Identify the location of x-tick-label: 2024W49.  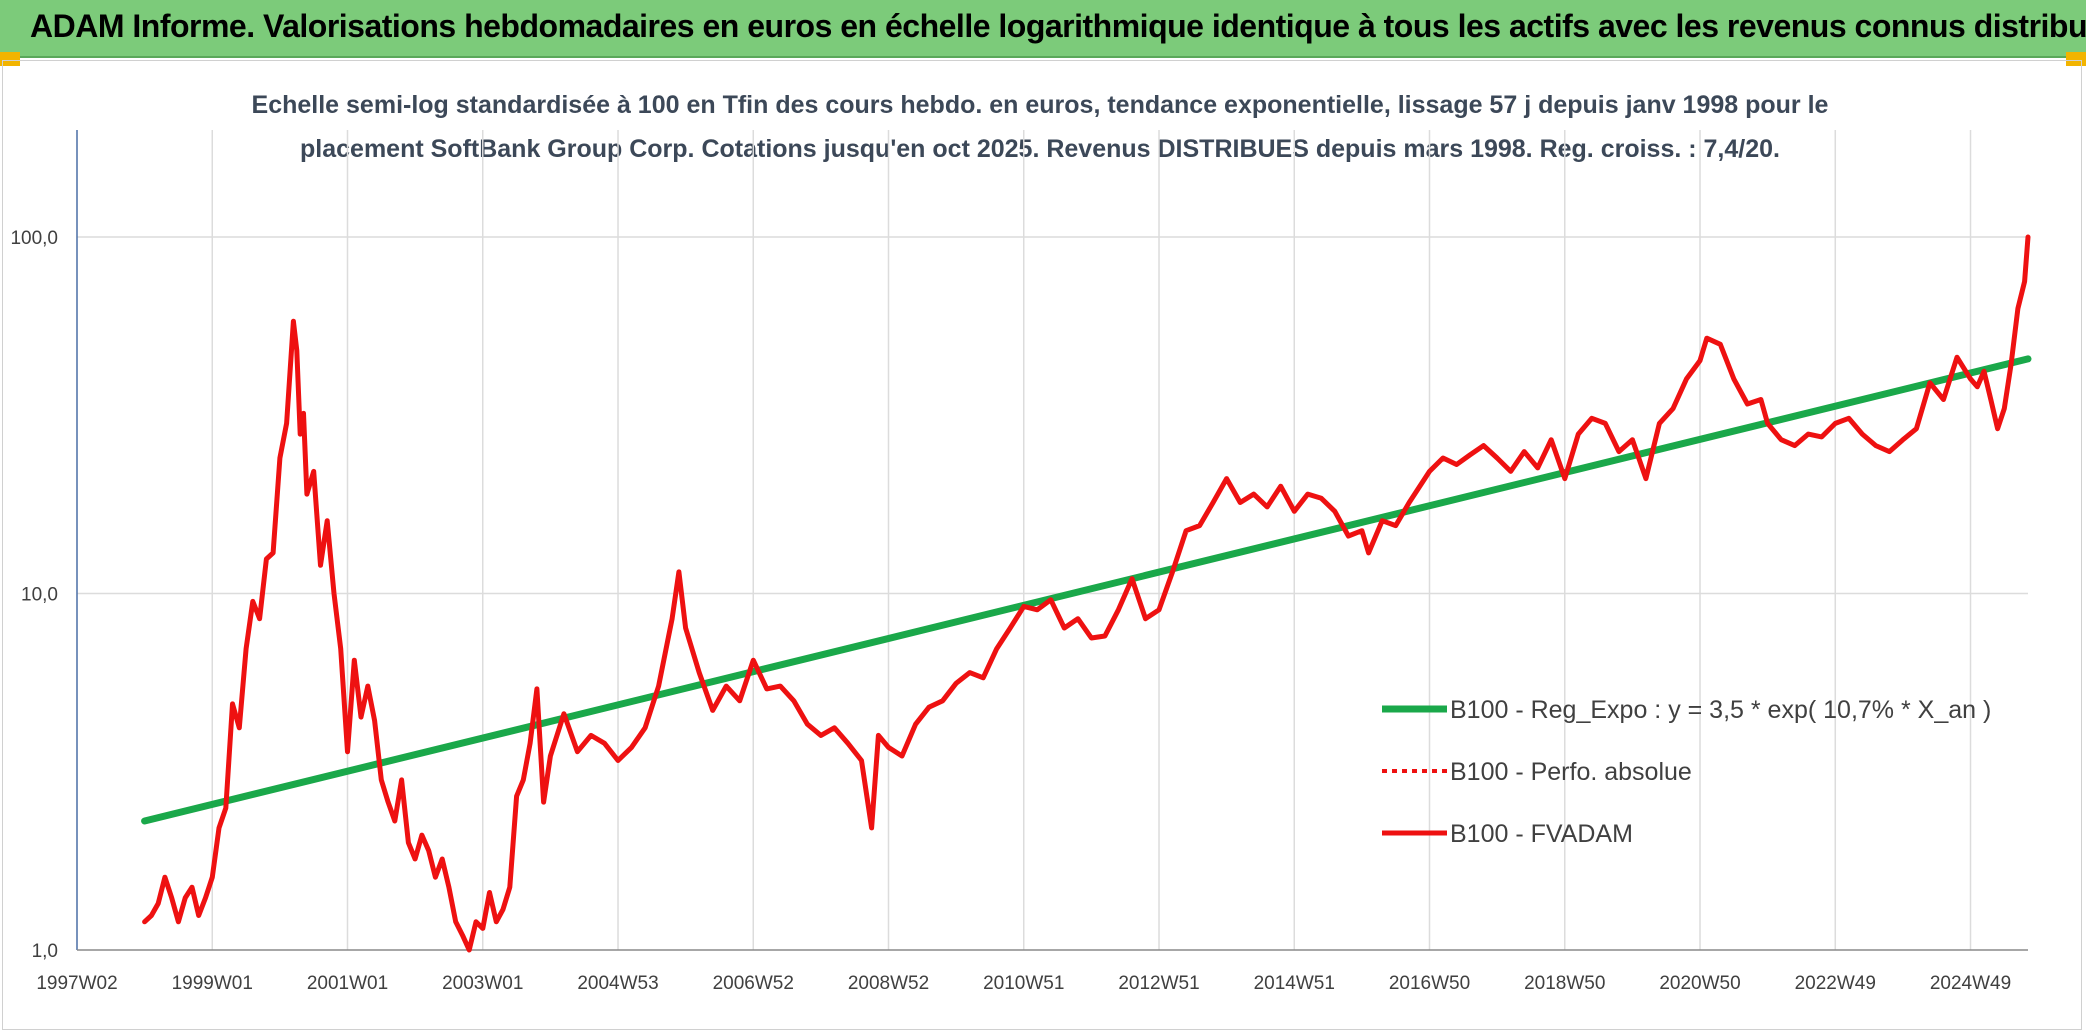
(1970, 983).